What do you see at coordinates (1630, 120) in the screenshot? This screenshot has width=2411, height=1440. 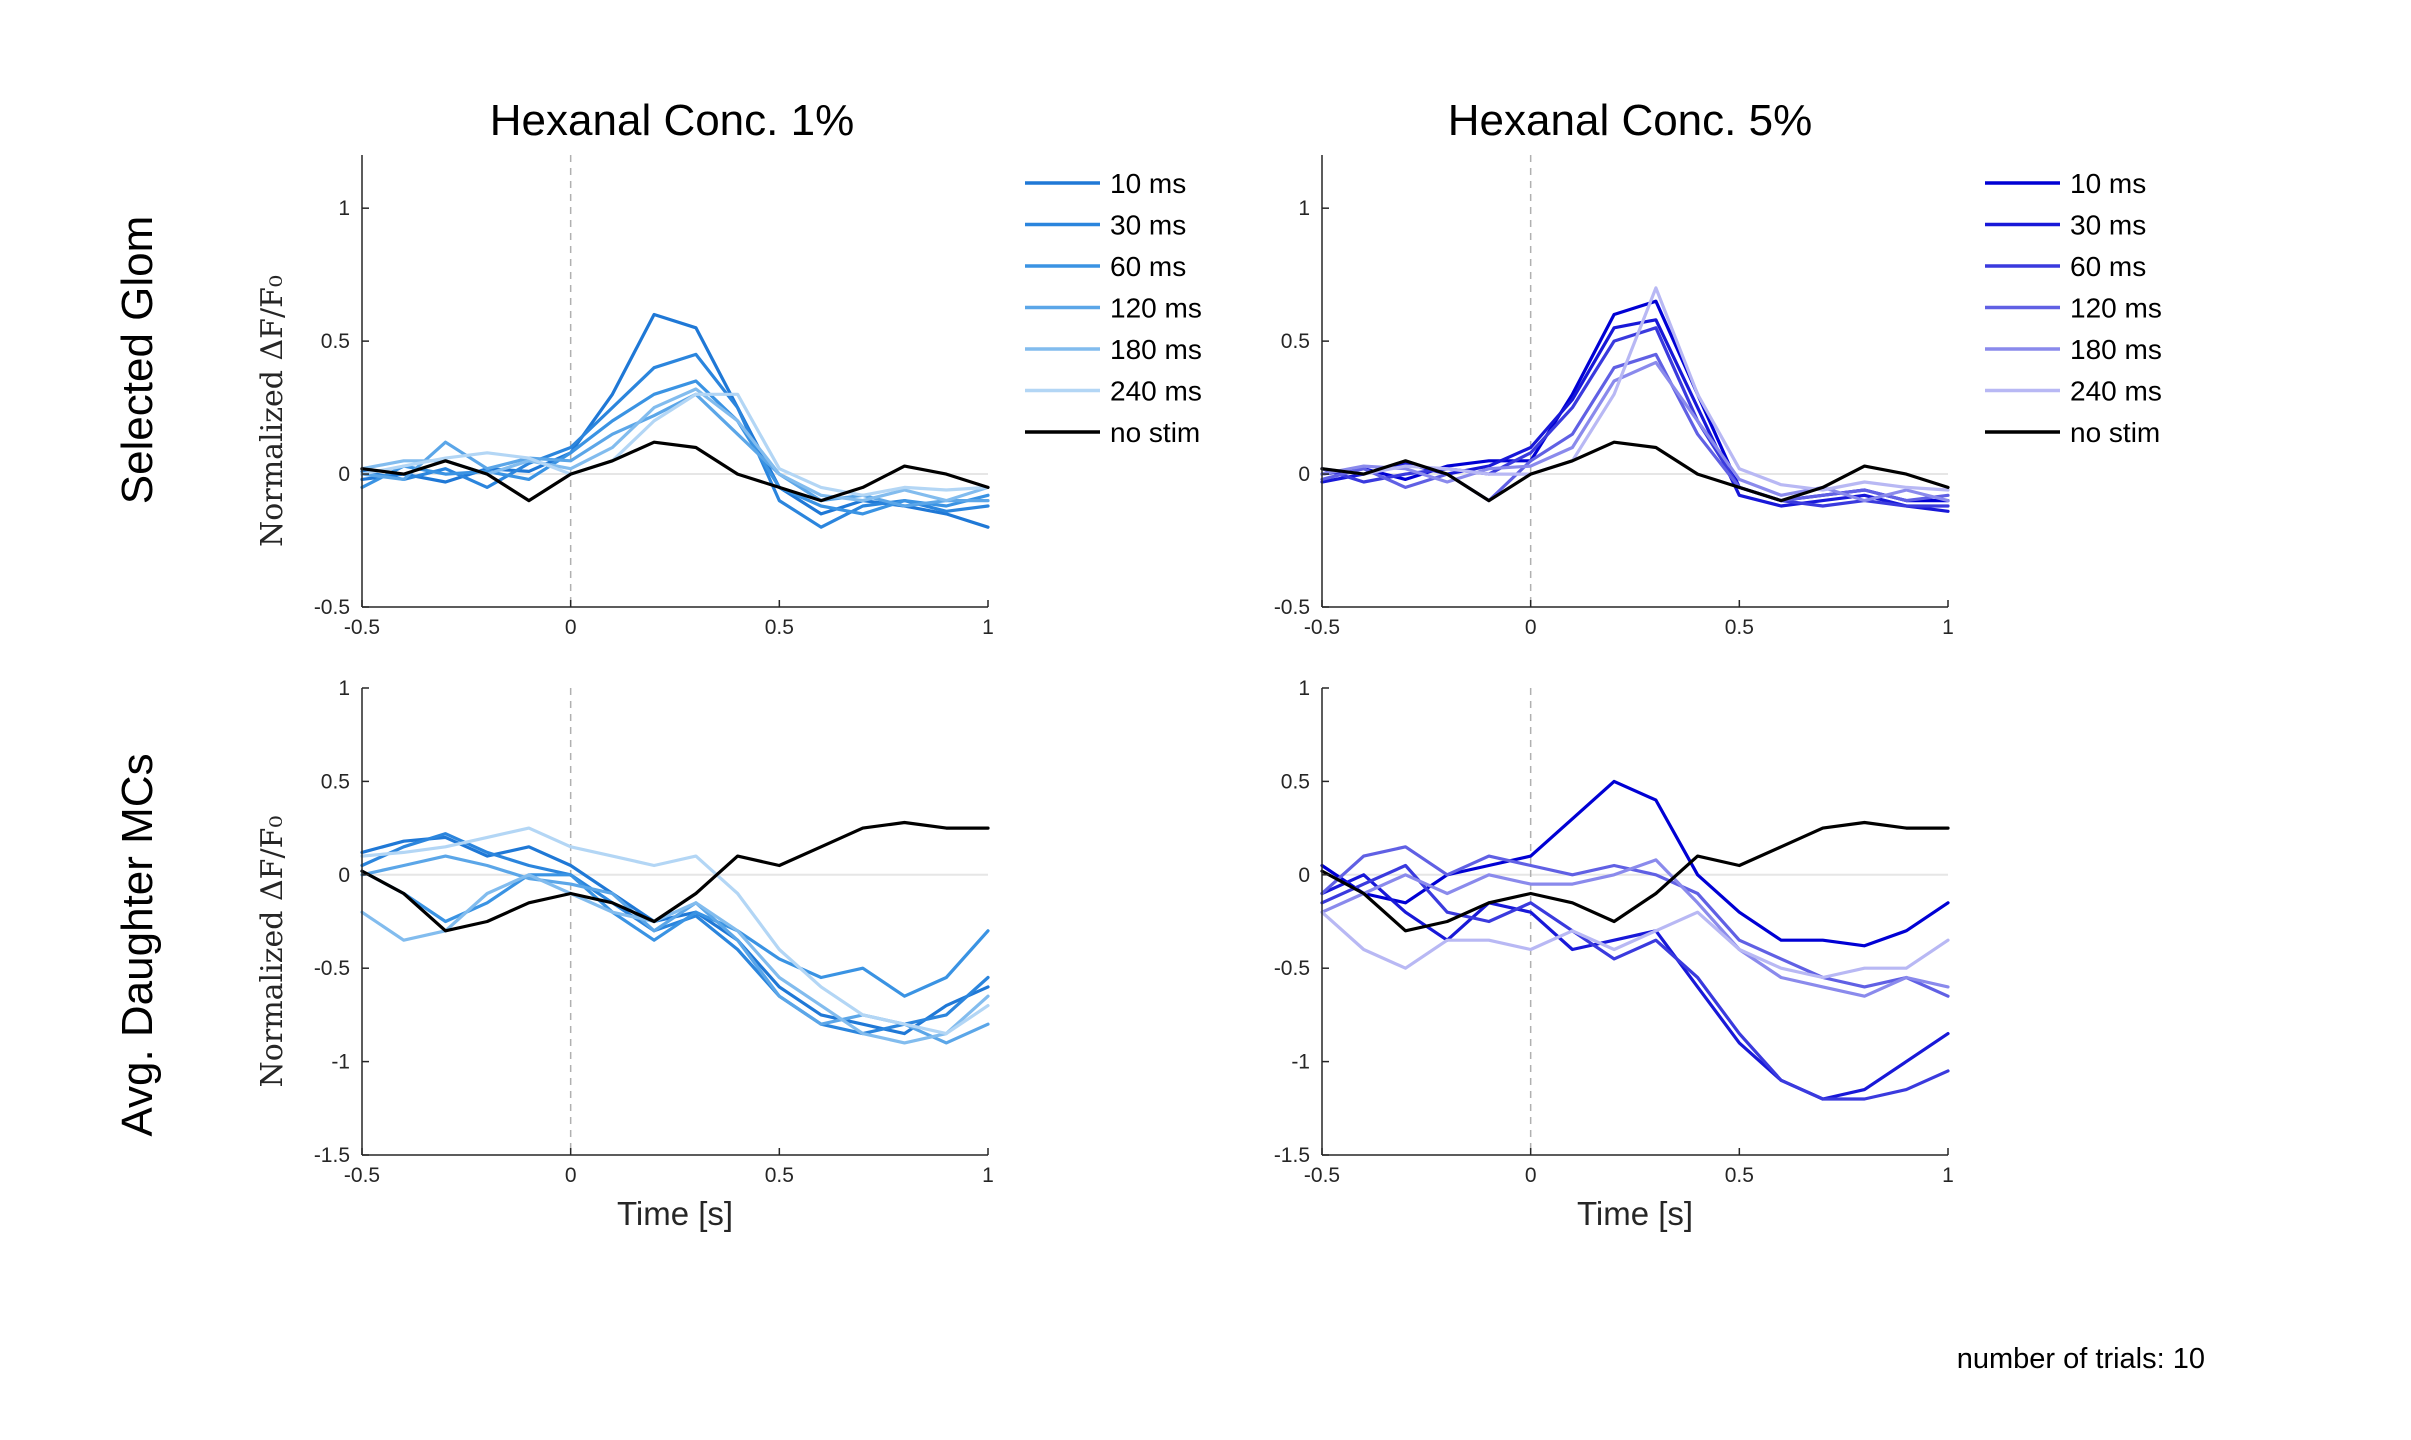 I see `col-title-2: Hexanal Conc. 5%` at bounding box center [1630, 120].